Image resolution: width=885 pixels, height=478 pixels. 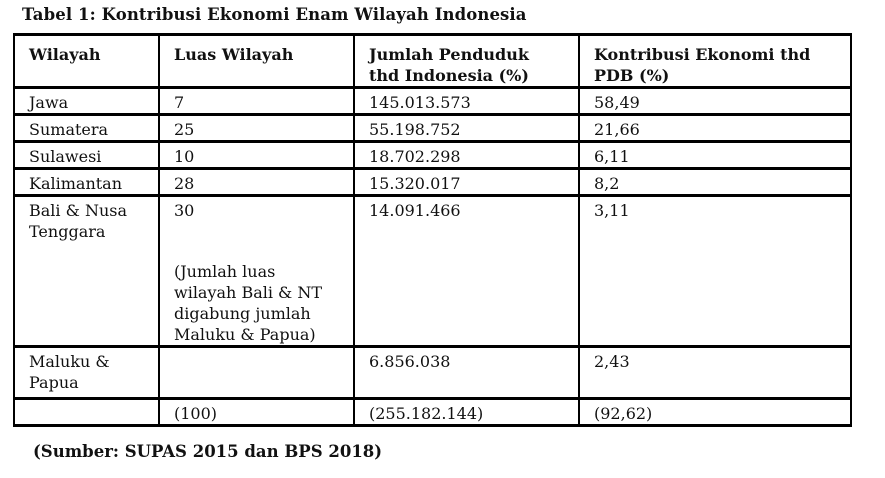 I want to click on cell-pdb: 21,66, so click(x=715, y=128).